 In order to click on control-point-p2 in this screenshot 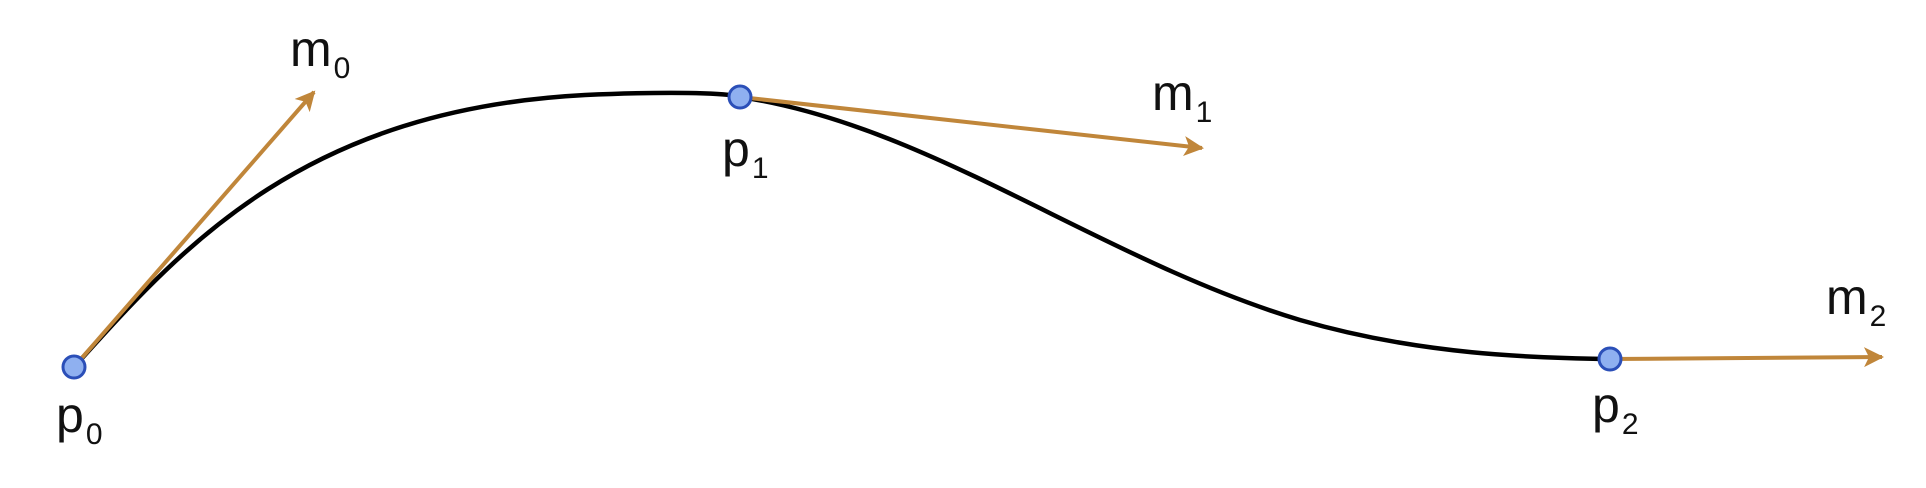, I will do `click(1610, 359)`.